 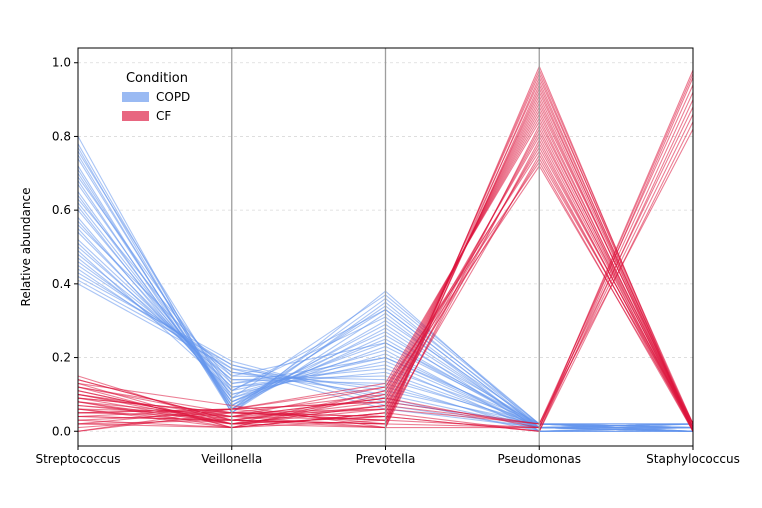 I want to click on y-tick-label: 0.0, so click(x=61, y=431).